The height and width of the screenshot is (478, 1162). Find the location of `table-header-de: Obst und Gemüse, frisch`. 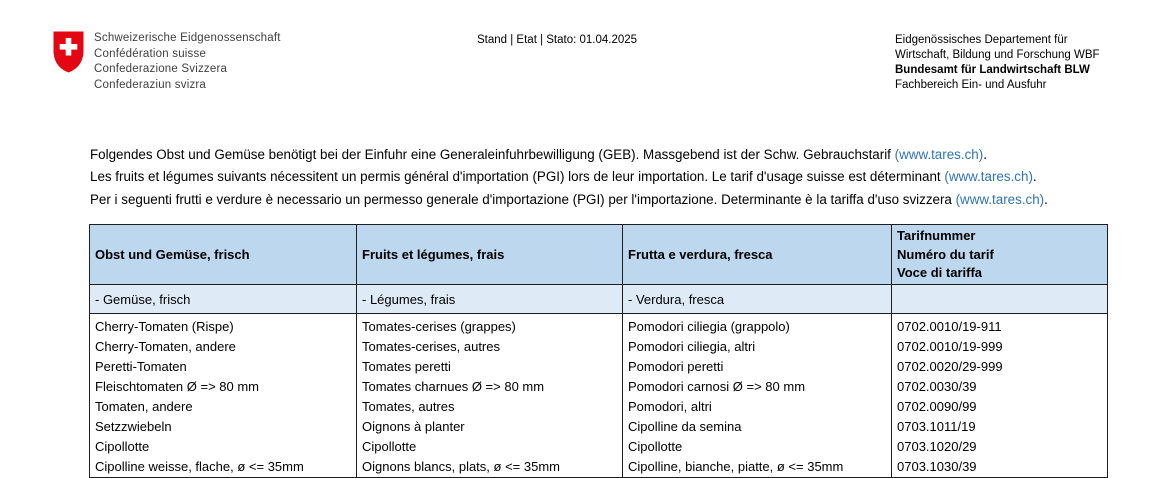

table-header-de: Obst und Gemüse, frisch is located at coordinates (223, 254).